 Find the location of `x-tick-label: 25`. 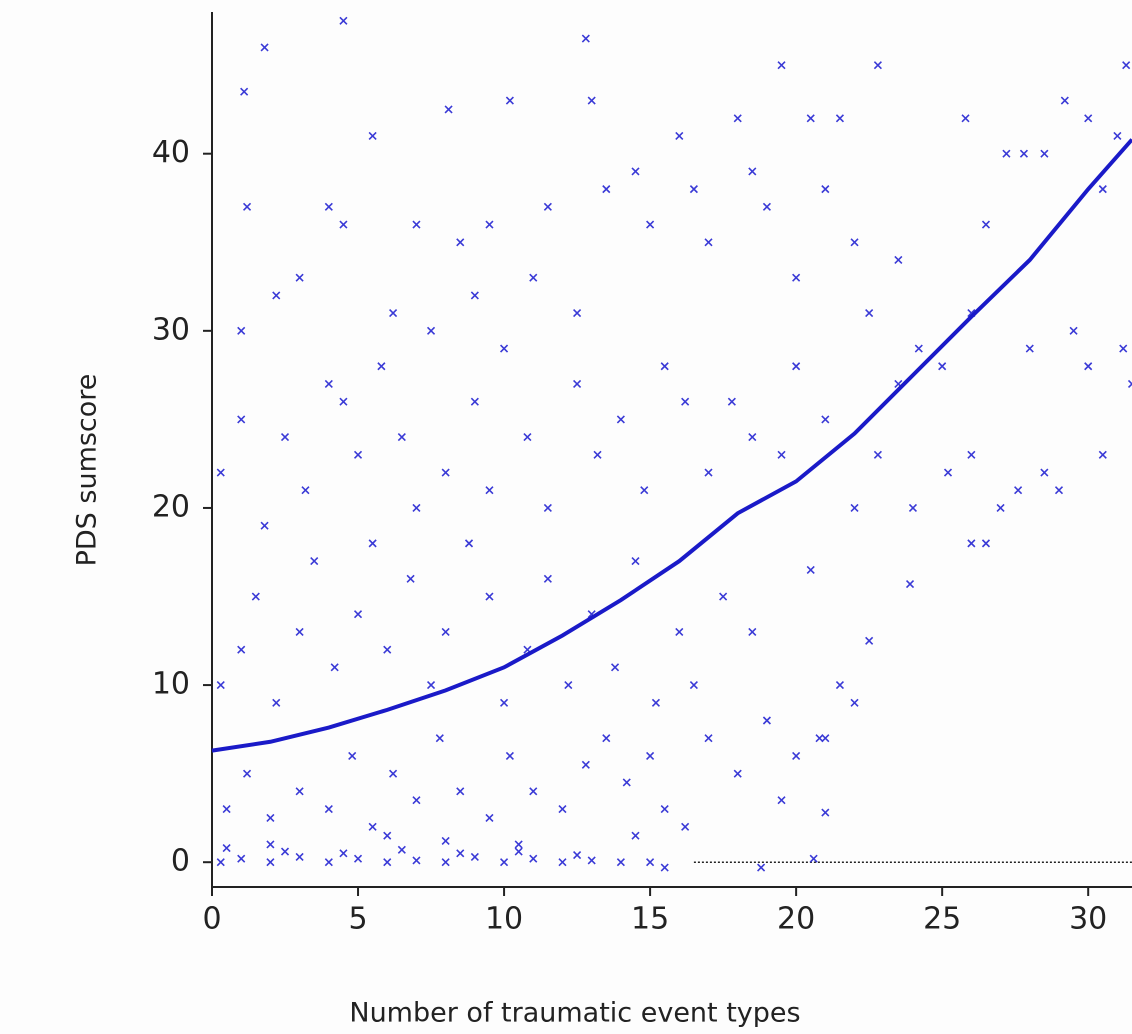

x-tick-label: 25 is located at coordinates (942, 919).